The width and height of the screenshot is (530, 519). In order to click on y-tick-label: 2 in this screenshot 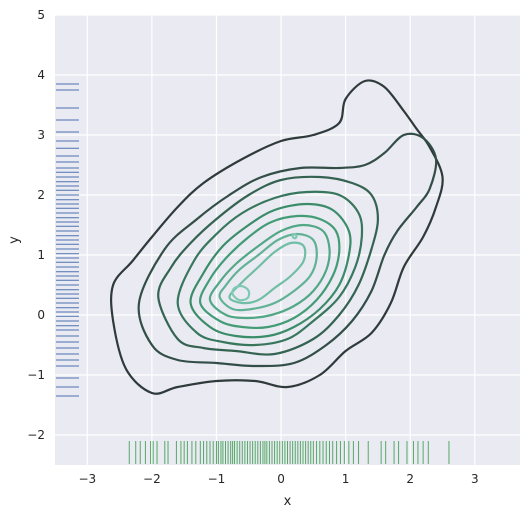, I will do `click(41, 195)`.